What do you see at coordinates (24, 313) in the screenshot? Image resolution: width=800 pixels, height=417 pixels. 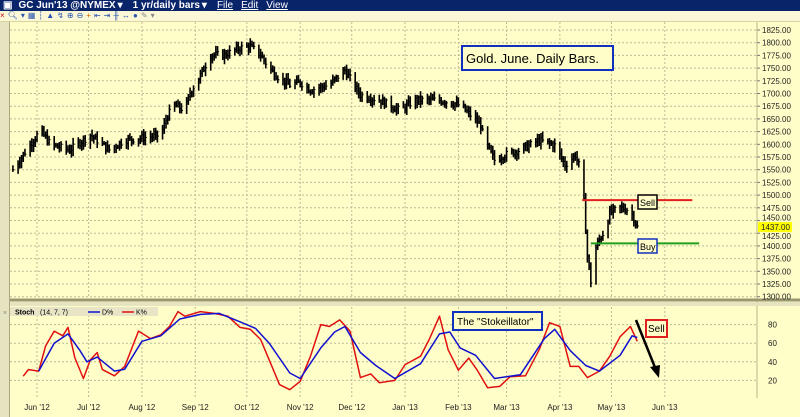 I see `stoch-legend-name: Stoch` at bounding box center [24, 313].